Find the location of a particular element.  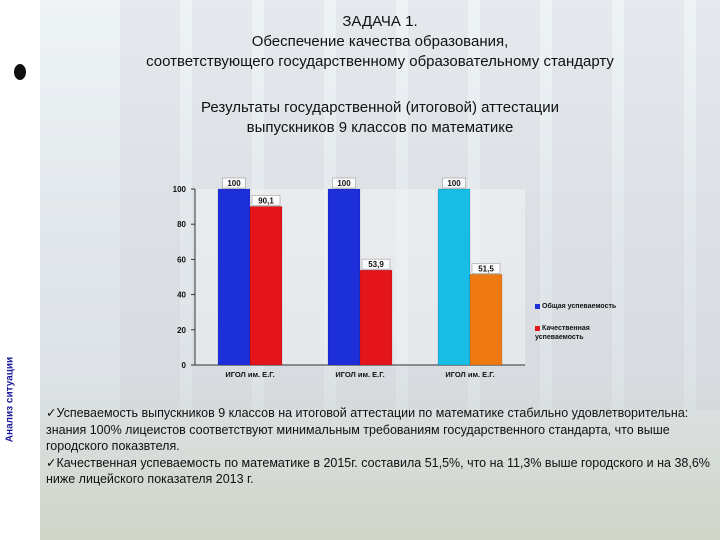

legend-label: Общая успеваемость is located at coordinates (579, 306).